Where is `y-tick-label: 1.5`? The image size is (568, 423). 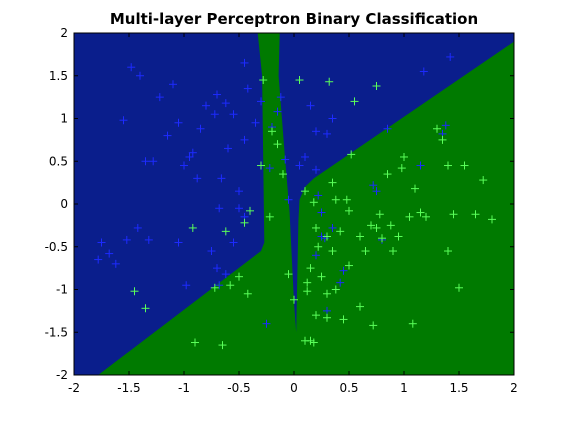 y-tick-label: 1.5 is located at coordinates (58, 76).